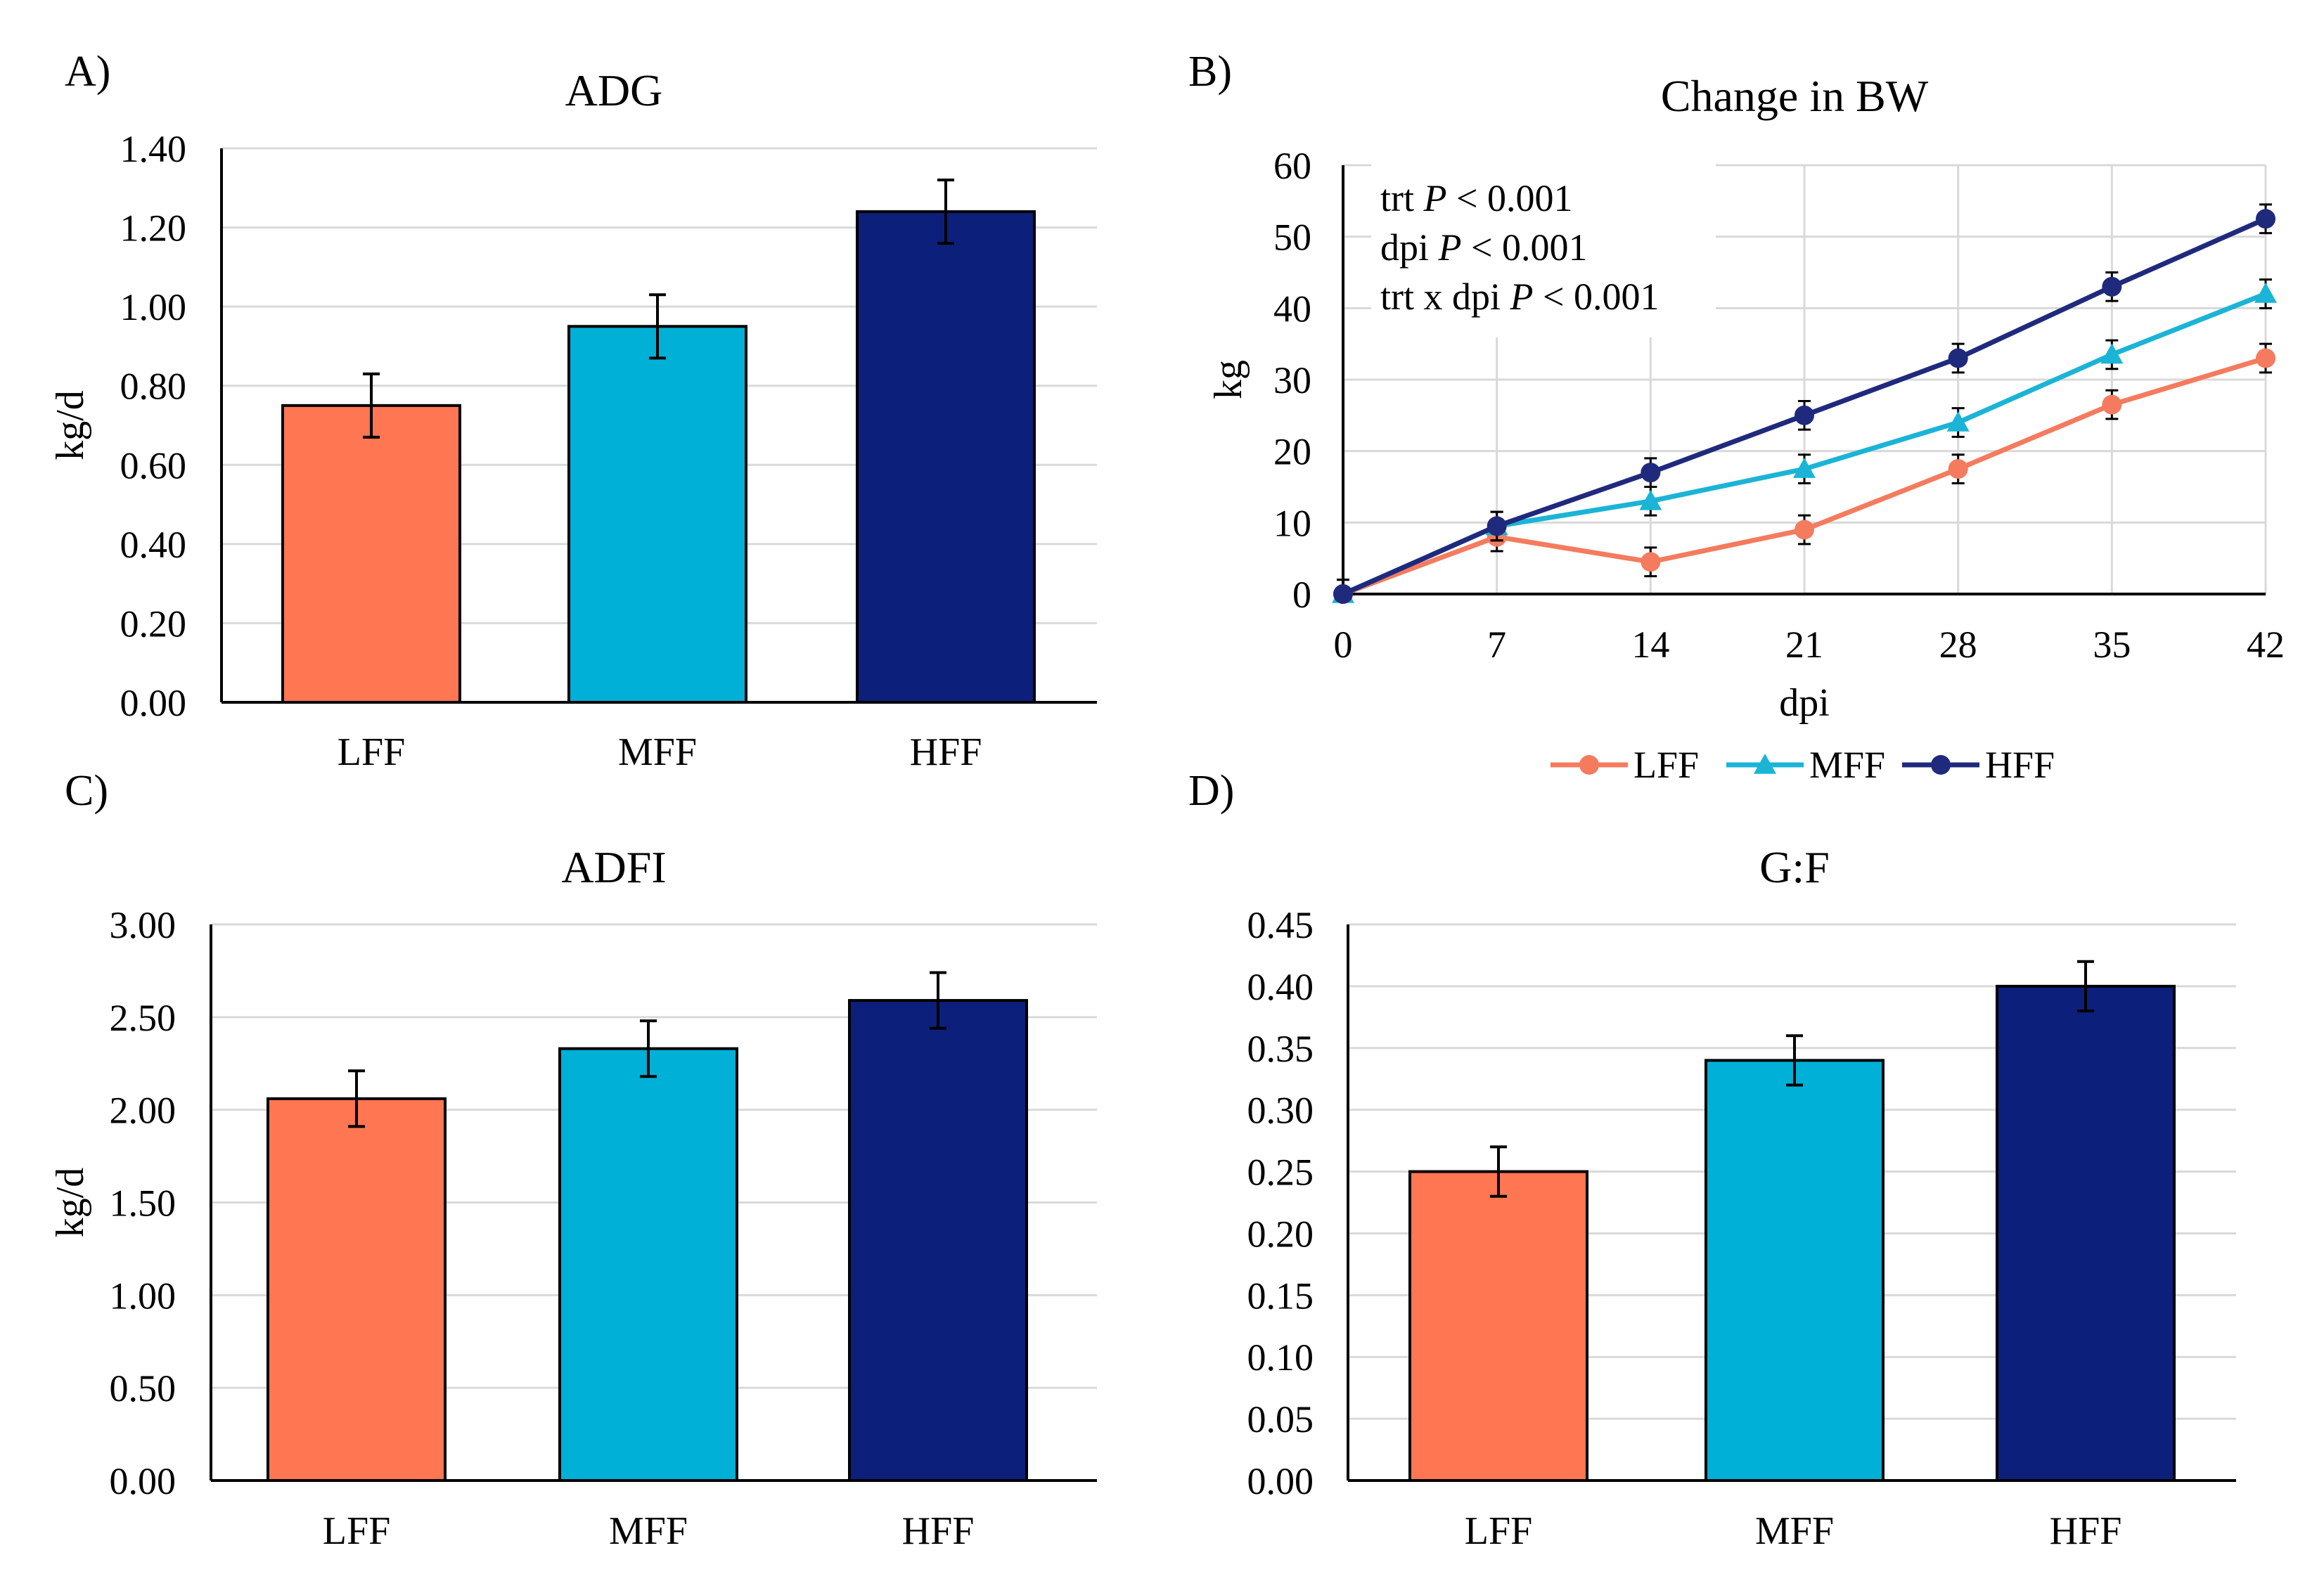  What do you see at coordinates (1292, 452) in the screenshot?
I see `y-tick-label: 20` at bounding box center [1292, 452].